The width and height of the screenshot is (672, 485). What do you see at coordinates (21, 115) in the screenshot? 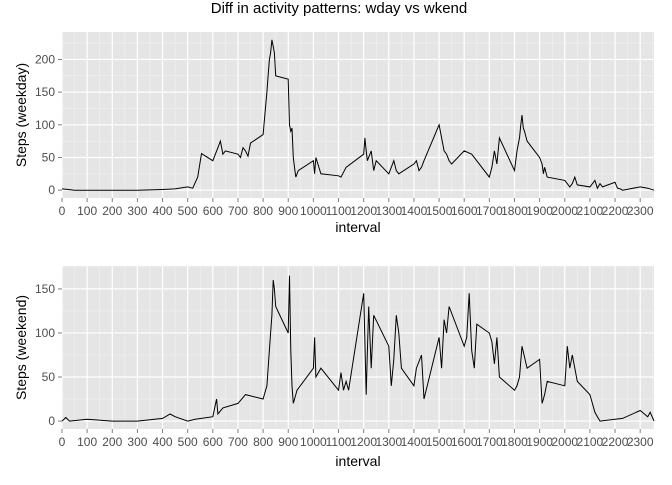
I see `y-axis-title: Steps (weekday)` at bounding box center [21, 115].